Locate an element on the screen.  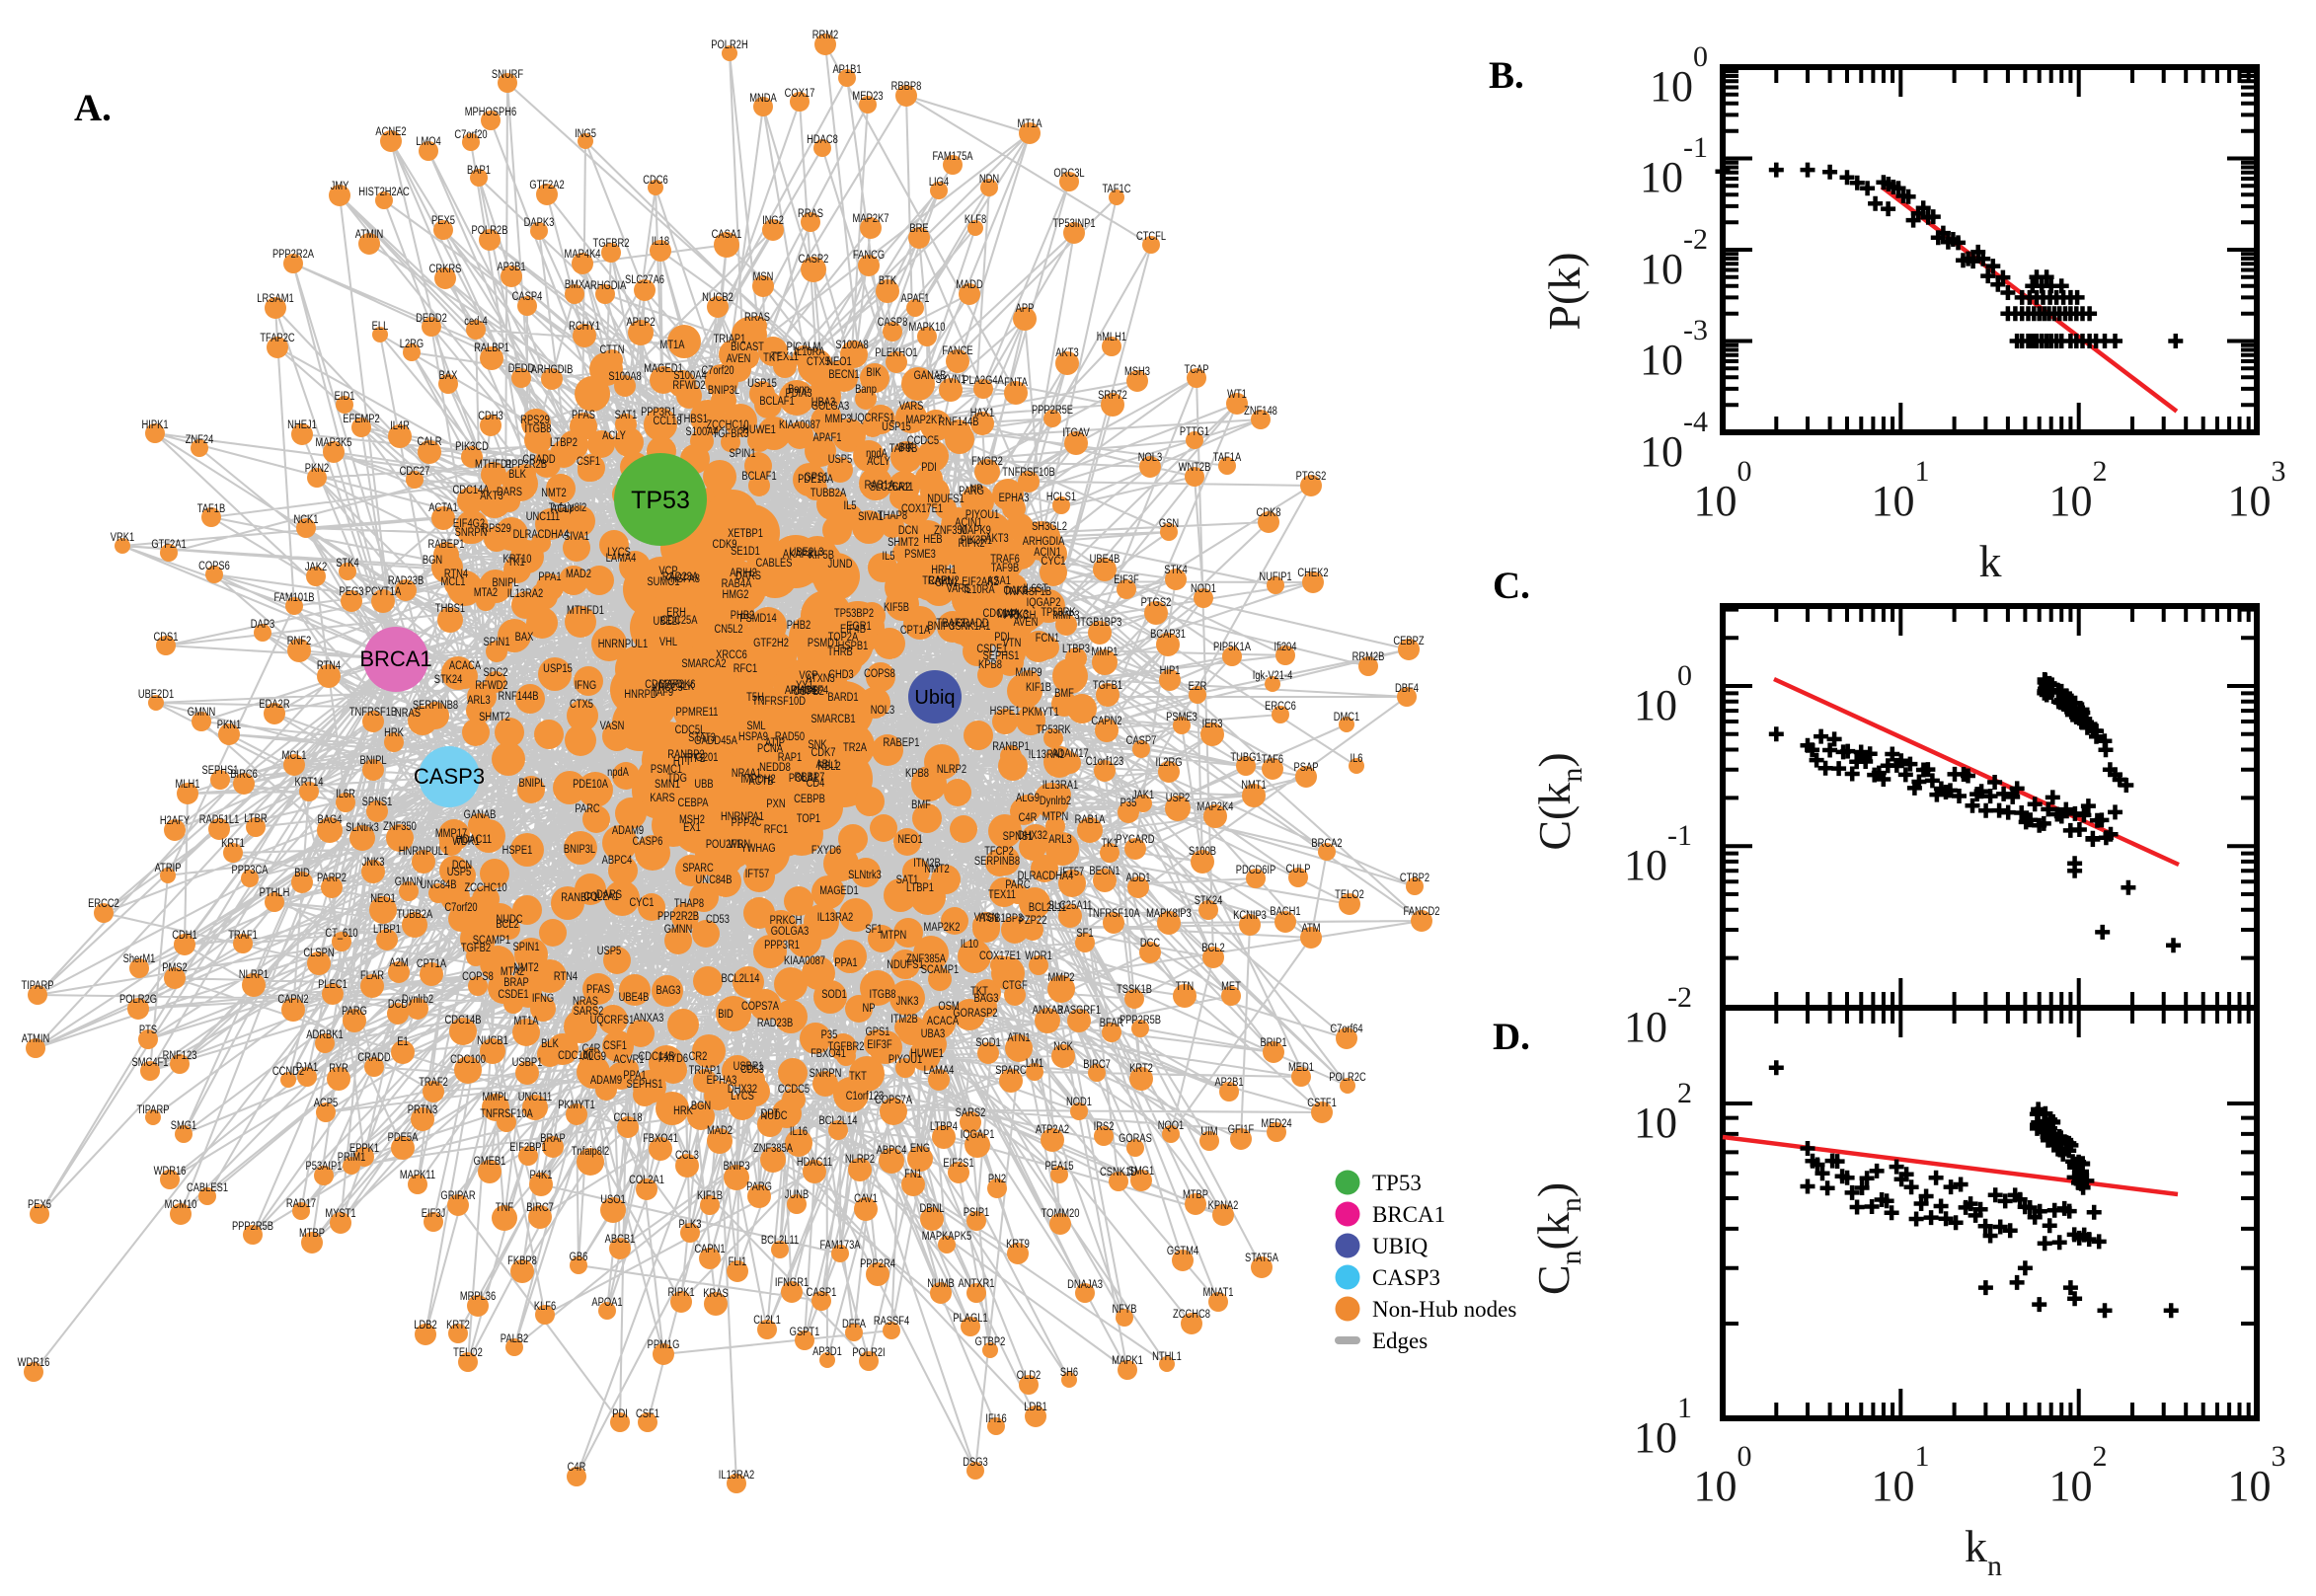
svg-text: KIAA0087 is located at coordinates (804, 960).